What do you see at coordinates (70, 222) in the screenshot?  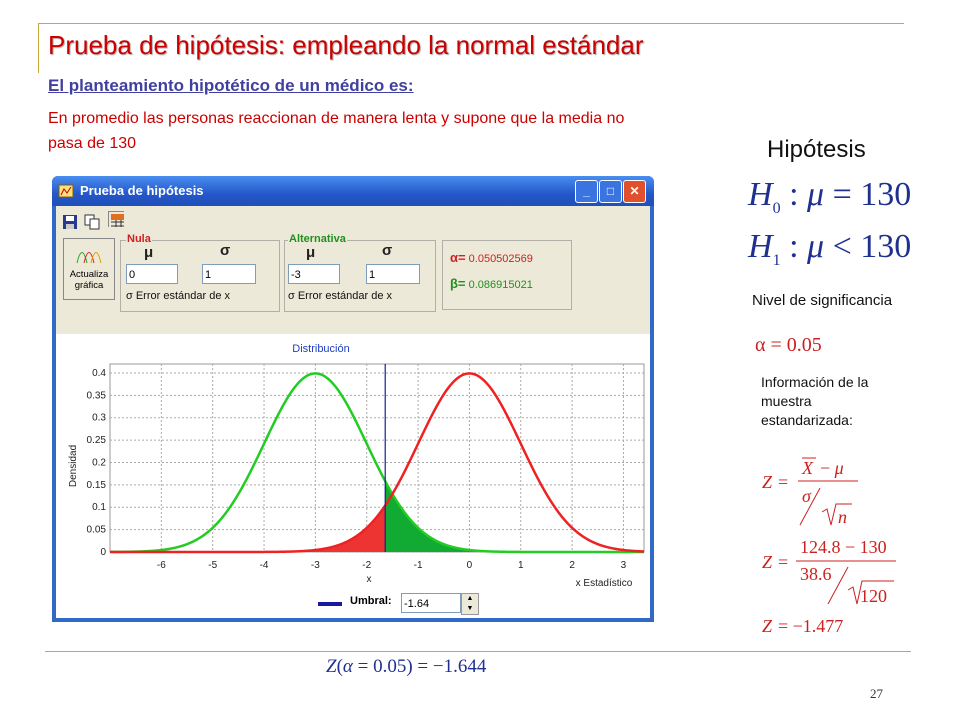 I see `save-icon` at bounding box center [70, 222].